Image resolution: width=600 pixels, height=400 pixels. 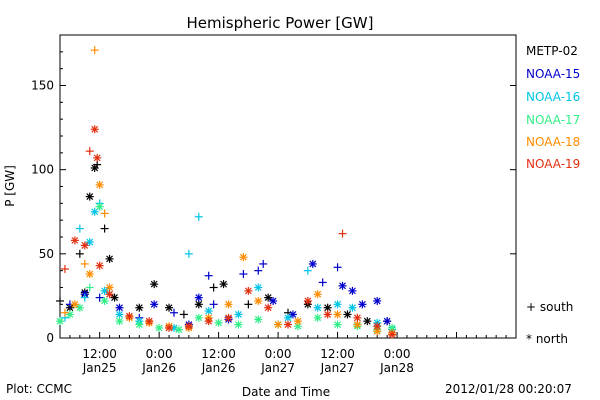 What do you see at coordinates (159, 354) in the screenshot?
I see `x-tick-time-1: 0:00` at bounding box center [159, 354].